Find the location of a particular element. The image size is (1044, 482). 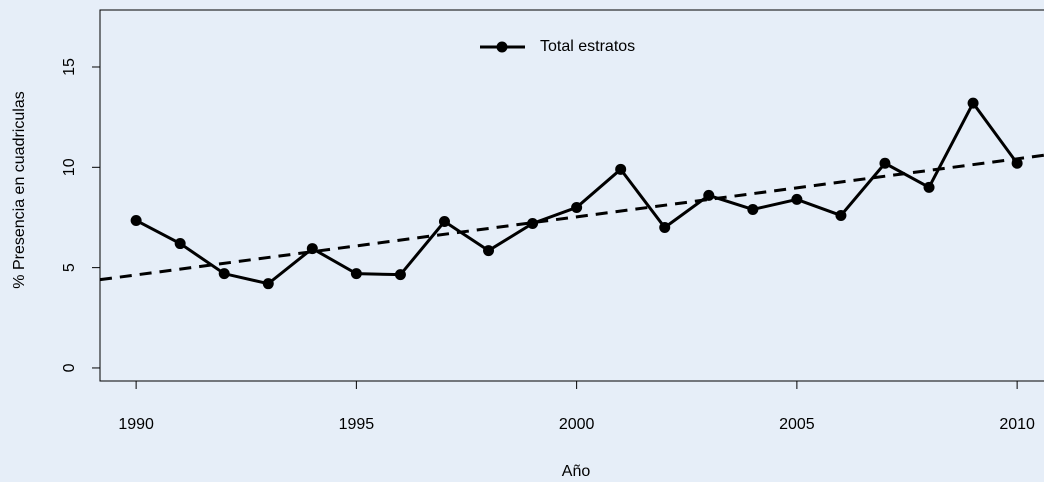

y-tick-label: 10 is located at coordinates (69, 167).